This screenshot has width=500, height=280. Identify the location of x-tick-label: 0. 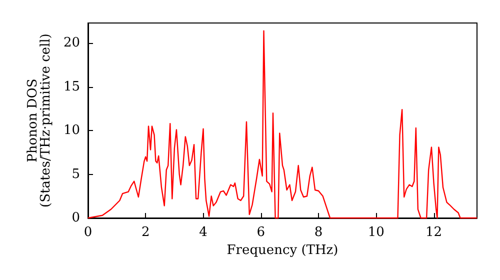
(88, 232).